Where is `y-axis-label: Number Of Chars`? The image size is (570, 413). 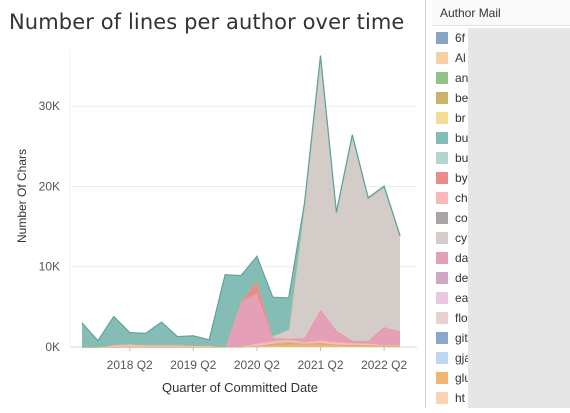 y-axis-label: Number Of Chars is located at coordinates (22, 196).